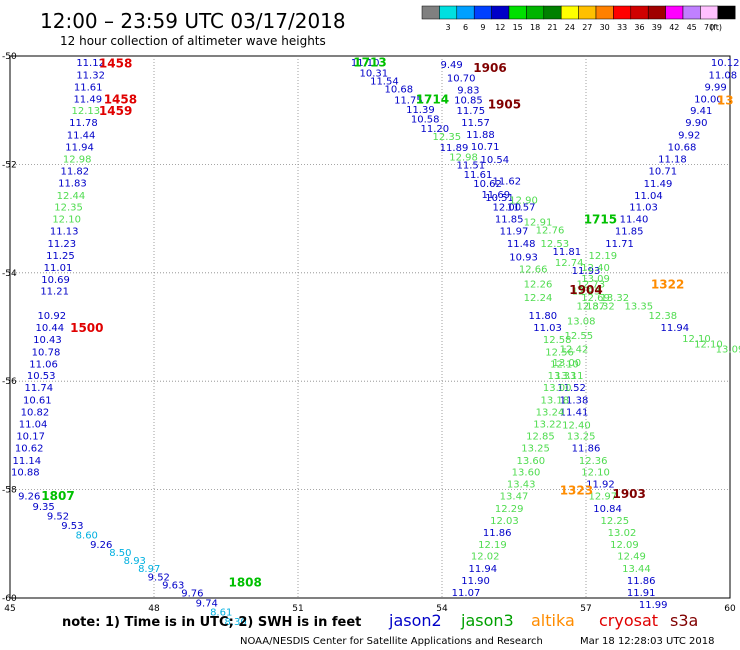 The image size is (740, 650). I want to click on y-tick-label: -60, so click(9, 599).